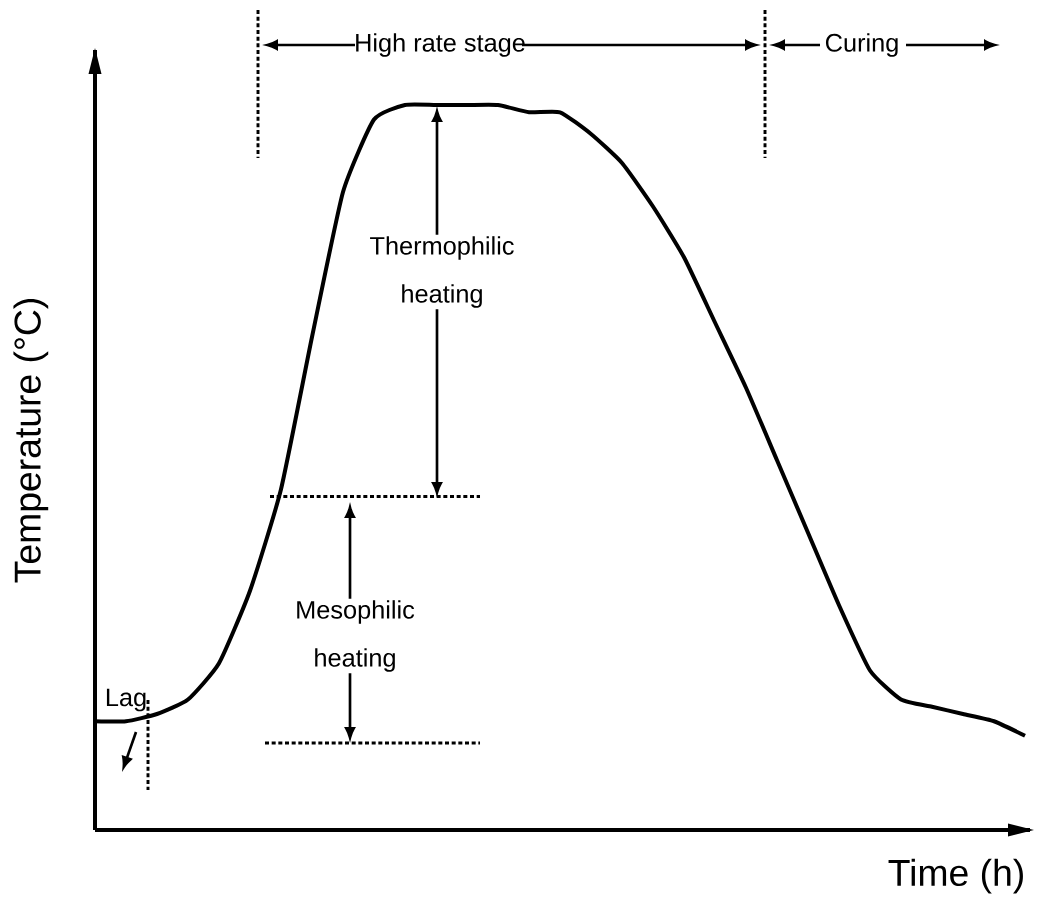  Describe the element at coordinates (126, 700) in the screenshot. I see `annotation: Lag` at that location.